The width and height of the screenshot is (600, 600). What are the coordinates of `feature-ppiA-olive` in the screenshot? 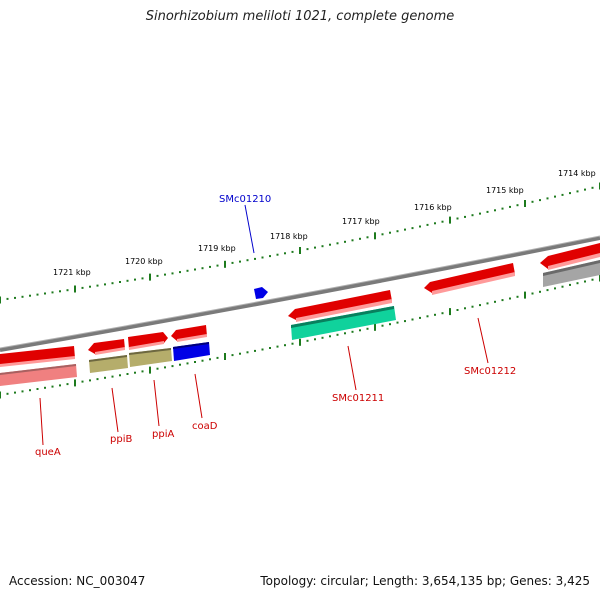 It's located at (150, 357).